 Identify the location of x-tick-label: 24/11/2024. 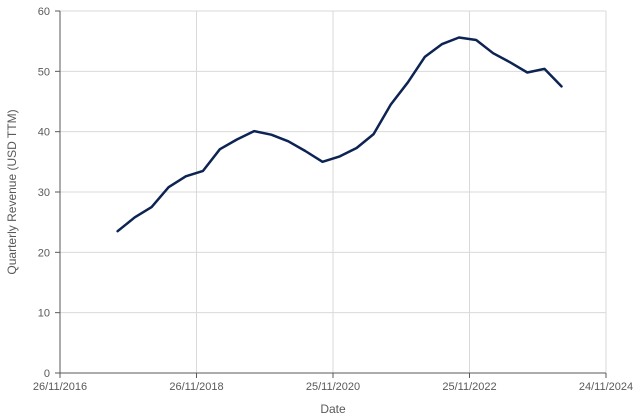
(606, 387).